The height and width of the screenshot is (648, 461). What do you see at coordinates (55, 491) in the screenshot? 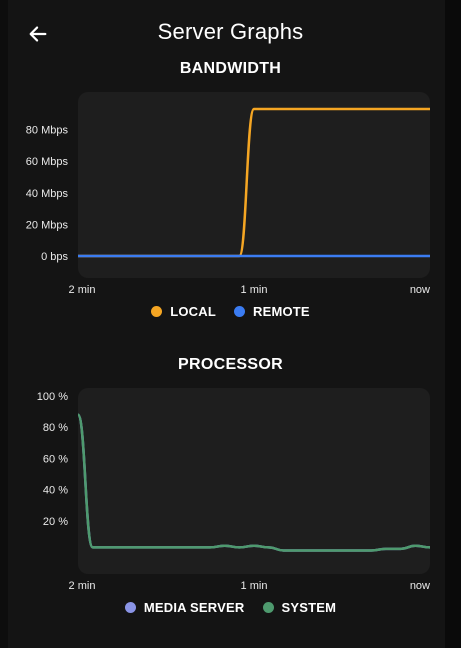
I see `y-tick-label: 40 %` at bounding box center [55, 491].